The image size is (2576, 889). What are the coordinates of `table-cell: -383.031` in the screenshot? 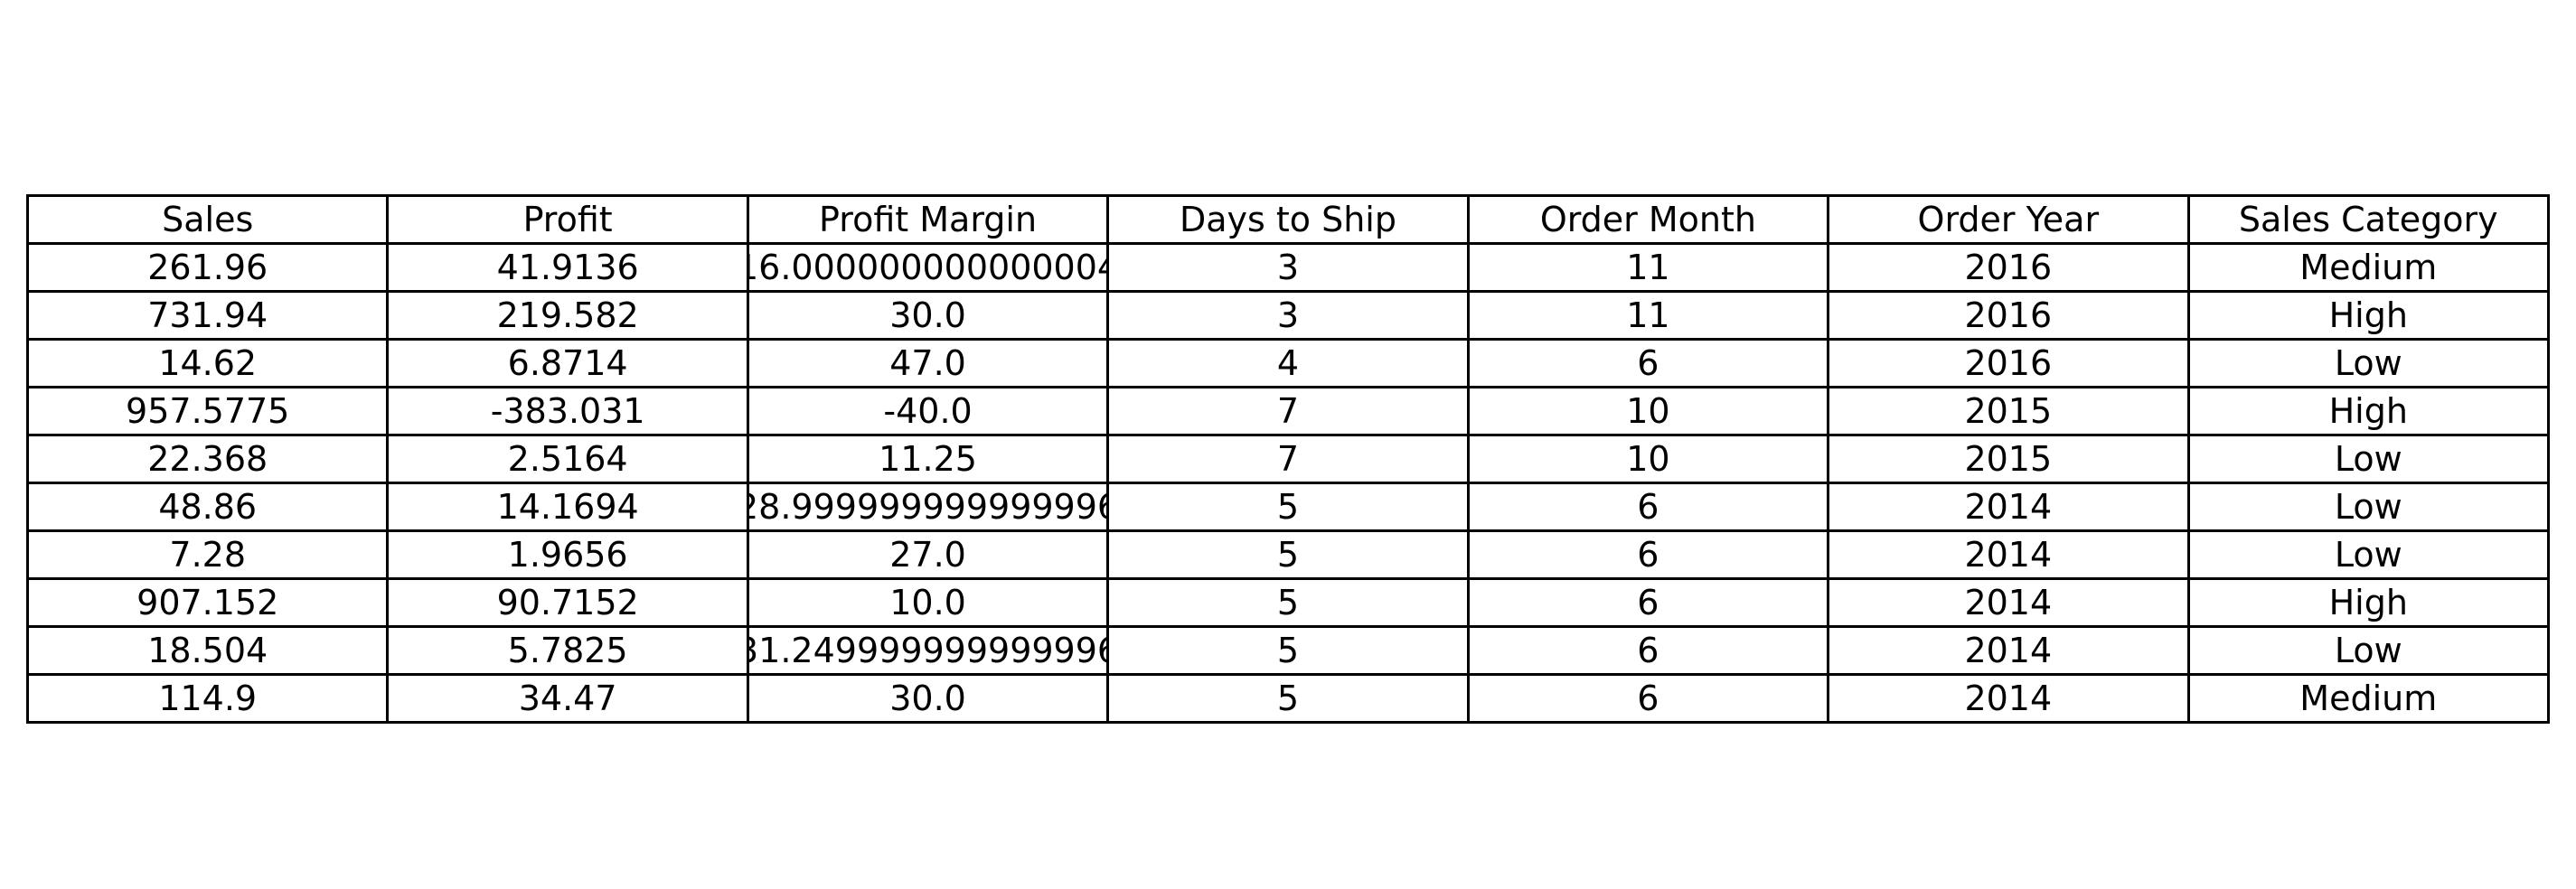 It's located at (567, 411).